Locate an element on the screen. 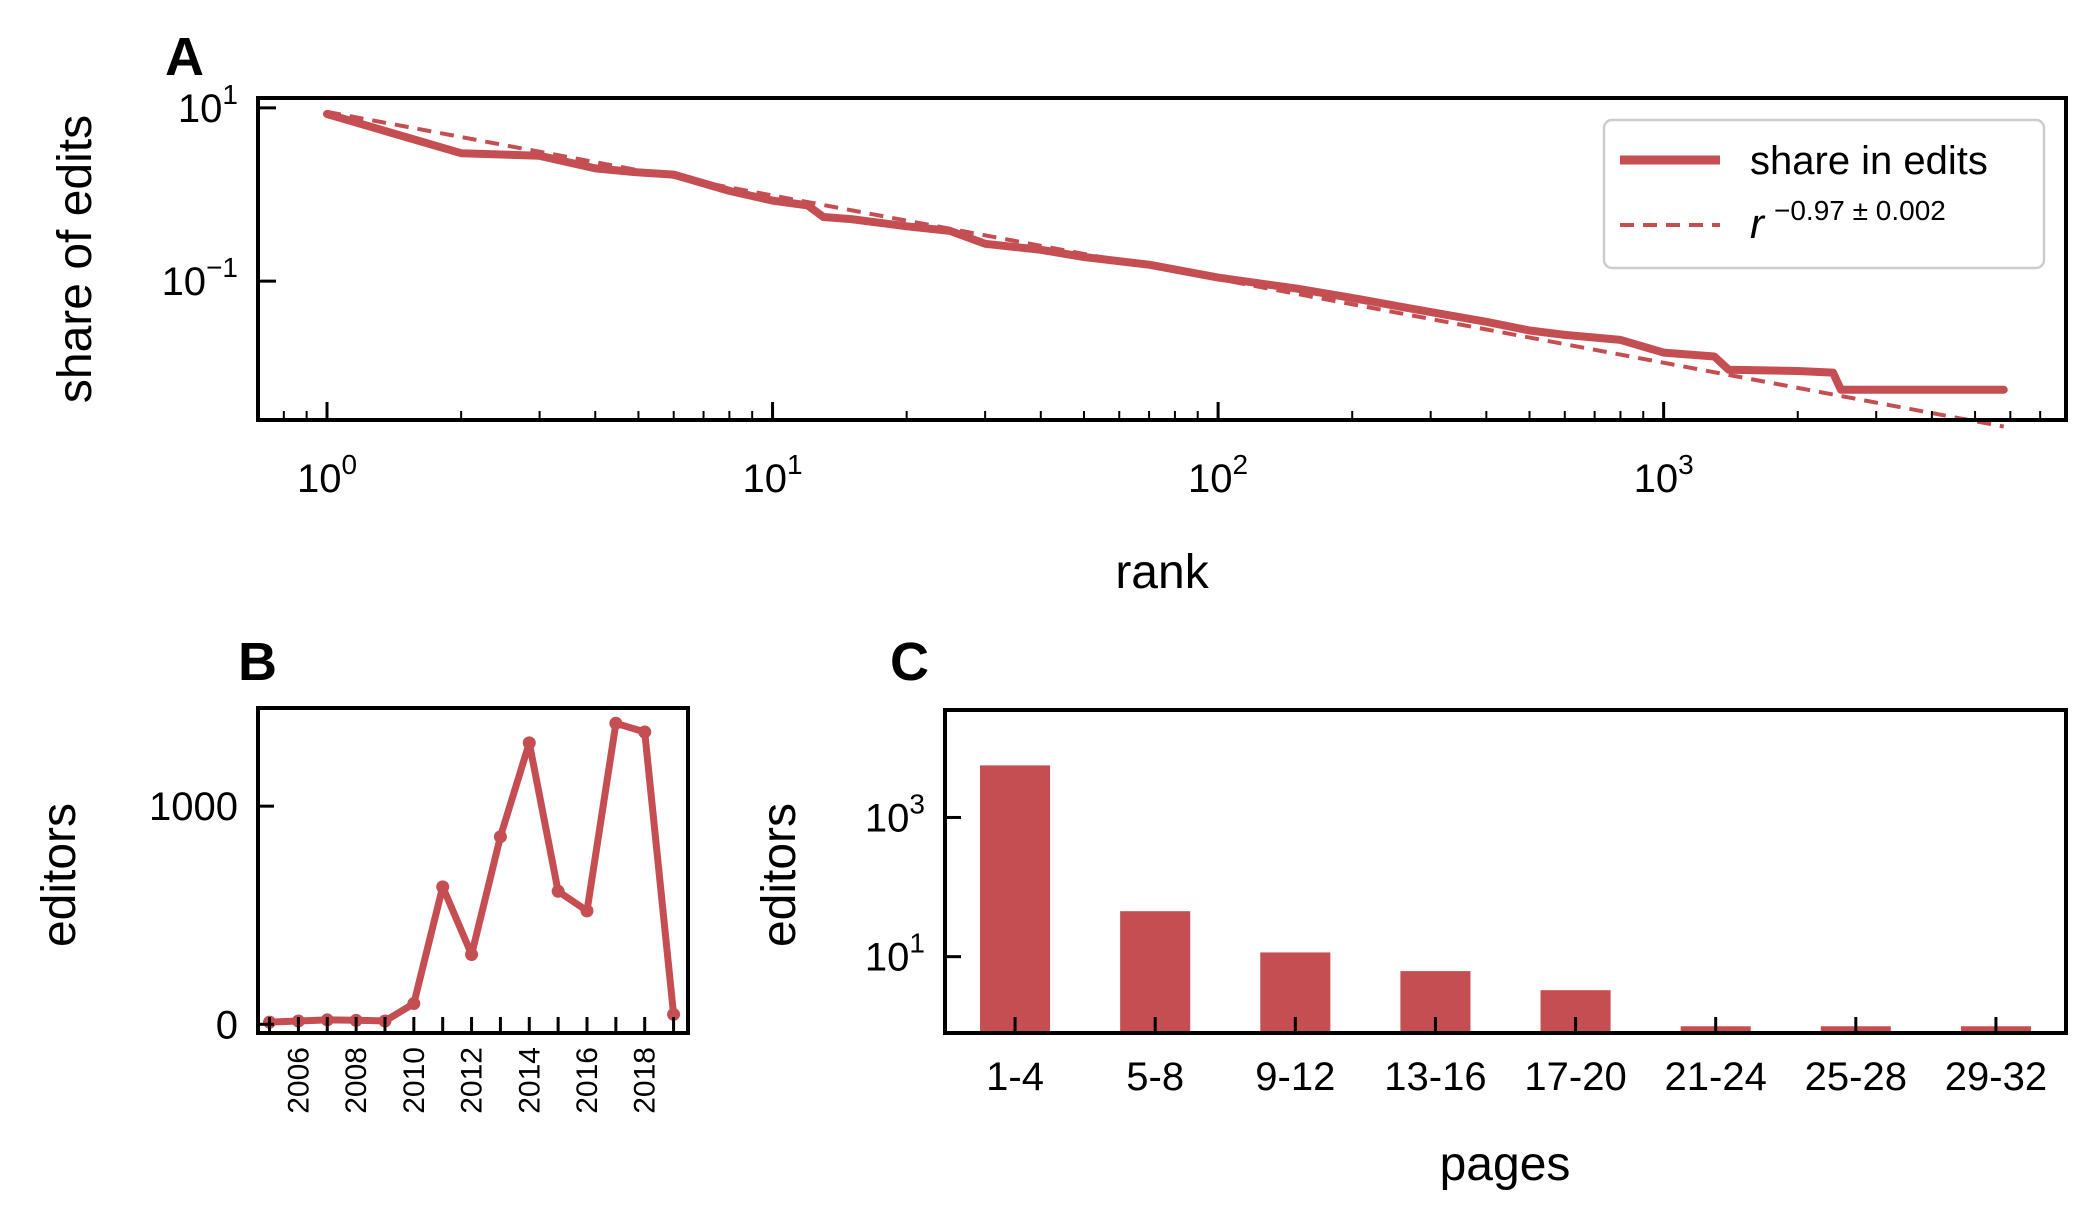  panel-a-xtick-label: 10² is located at coordinates (1218, 475).